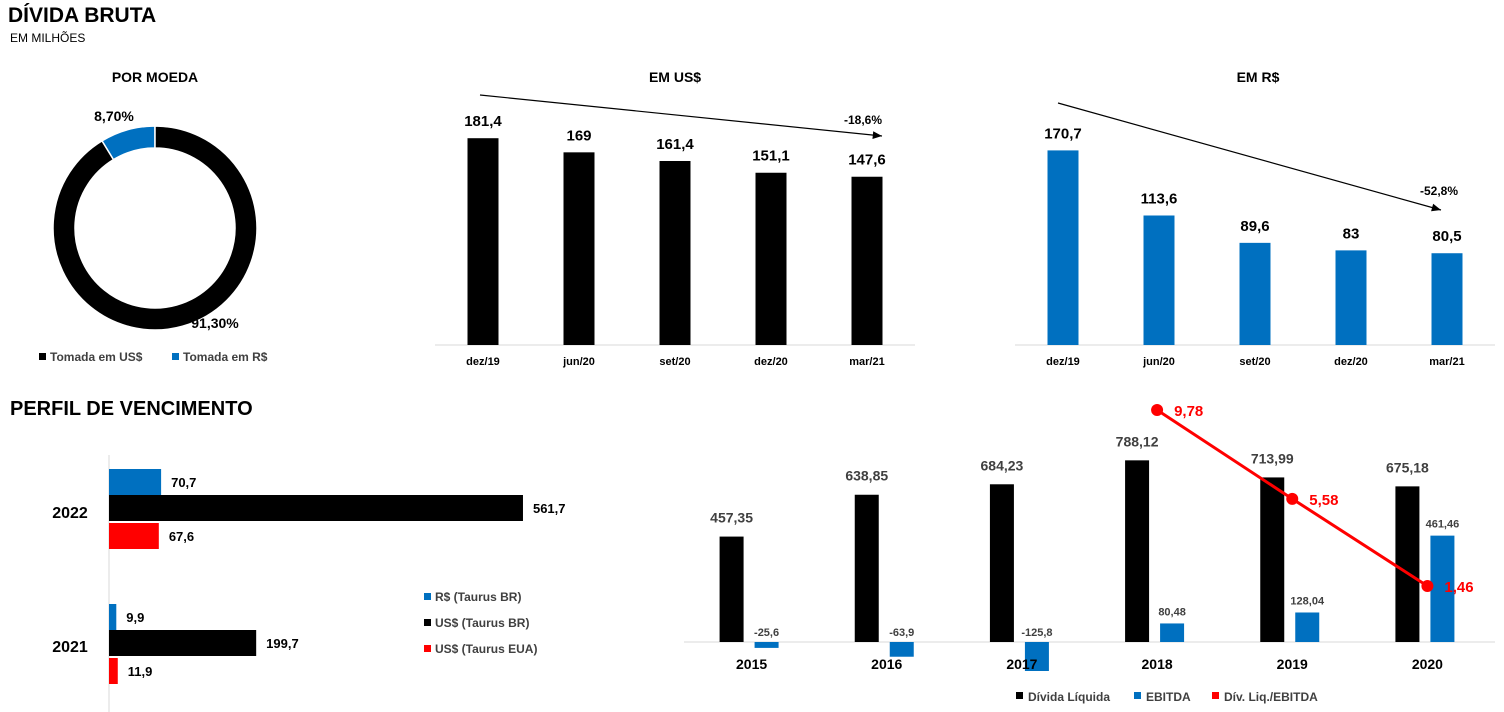 This screenshot has height=712, width=1504. What do you see at coordinates (1258, 77) in the screenshot?
I see `brl-title: EM R$` at bounding box center [1258, 77].